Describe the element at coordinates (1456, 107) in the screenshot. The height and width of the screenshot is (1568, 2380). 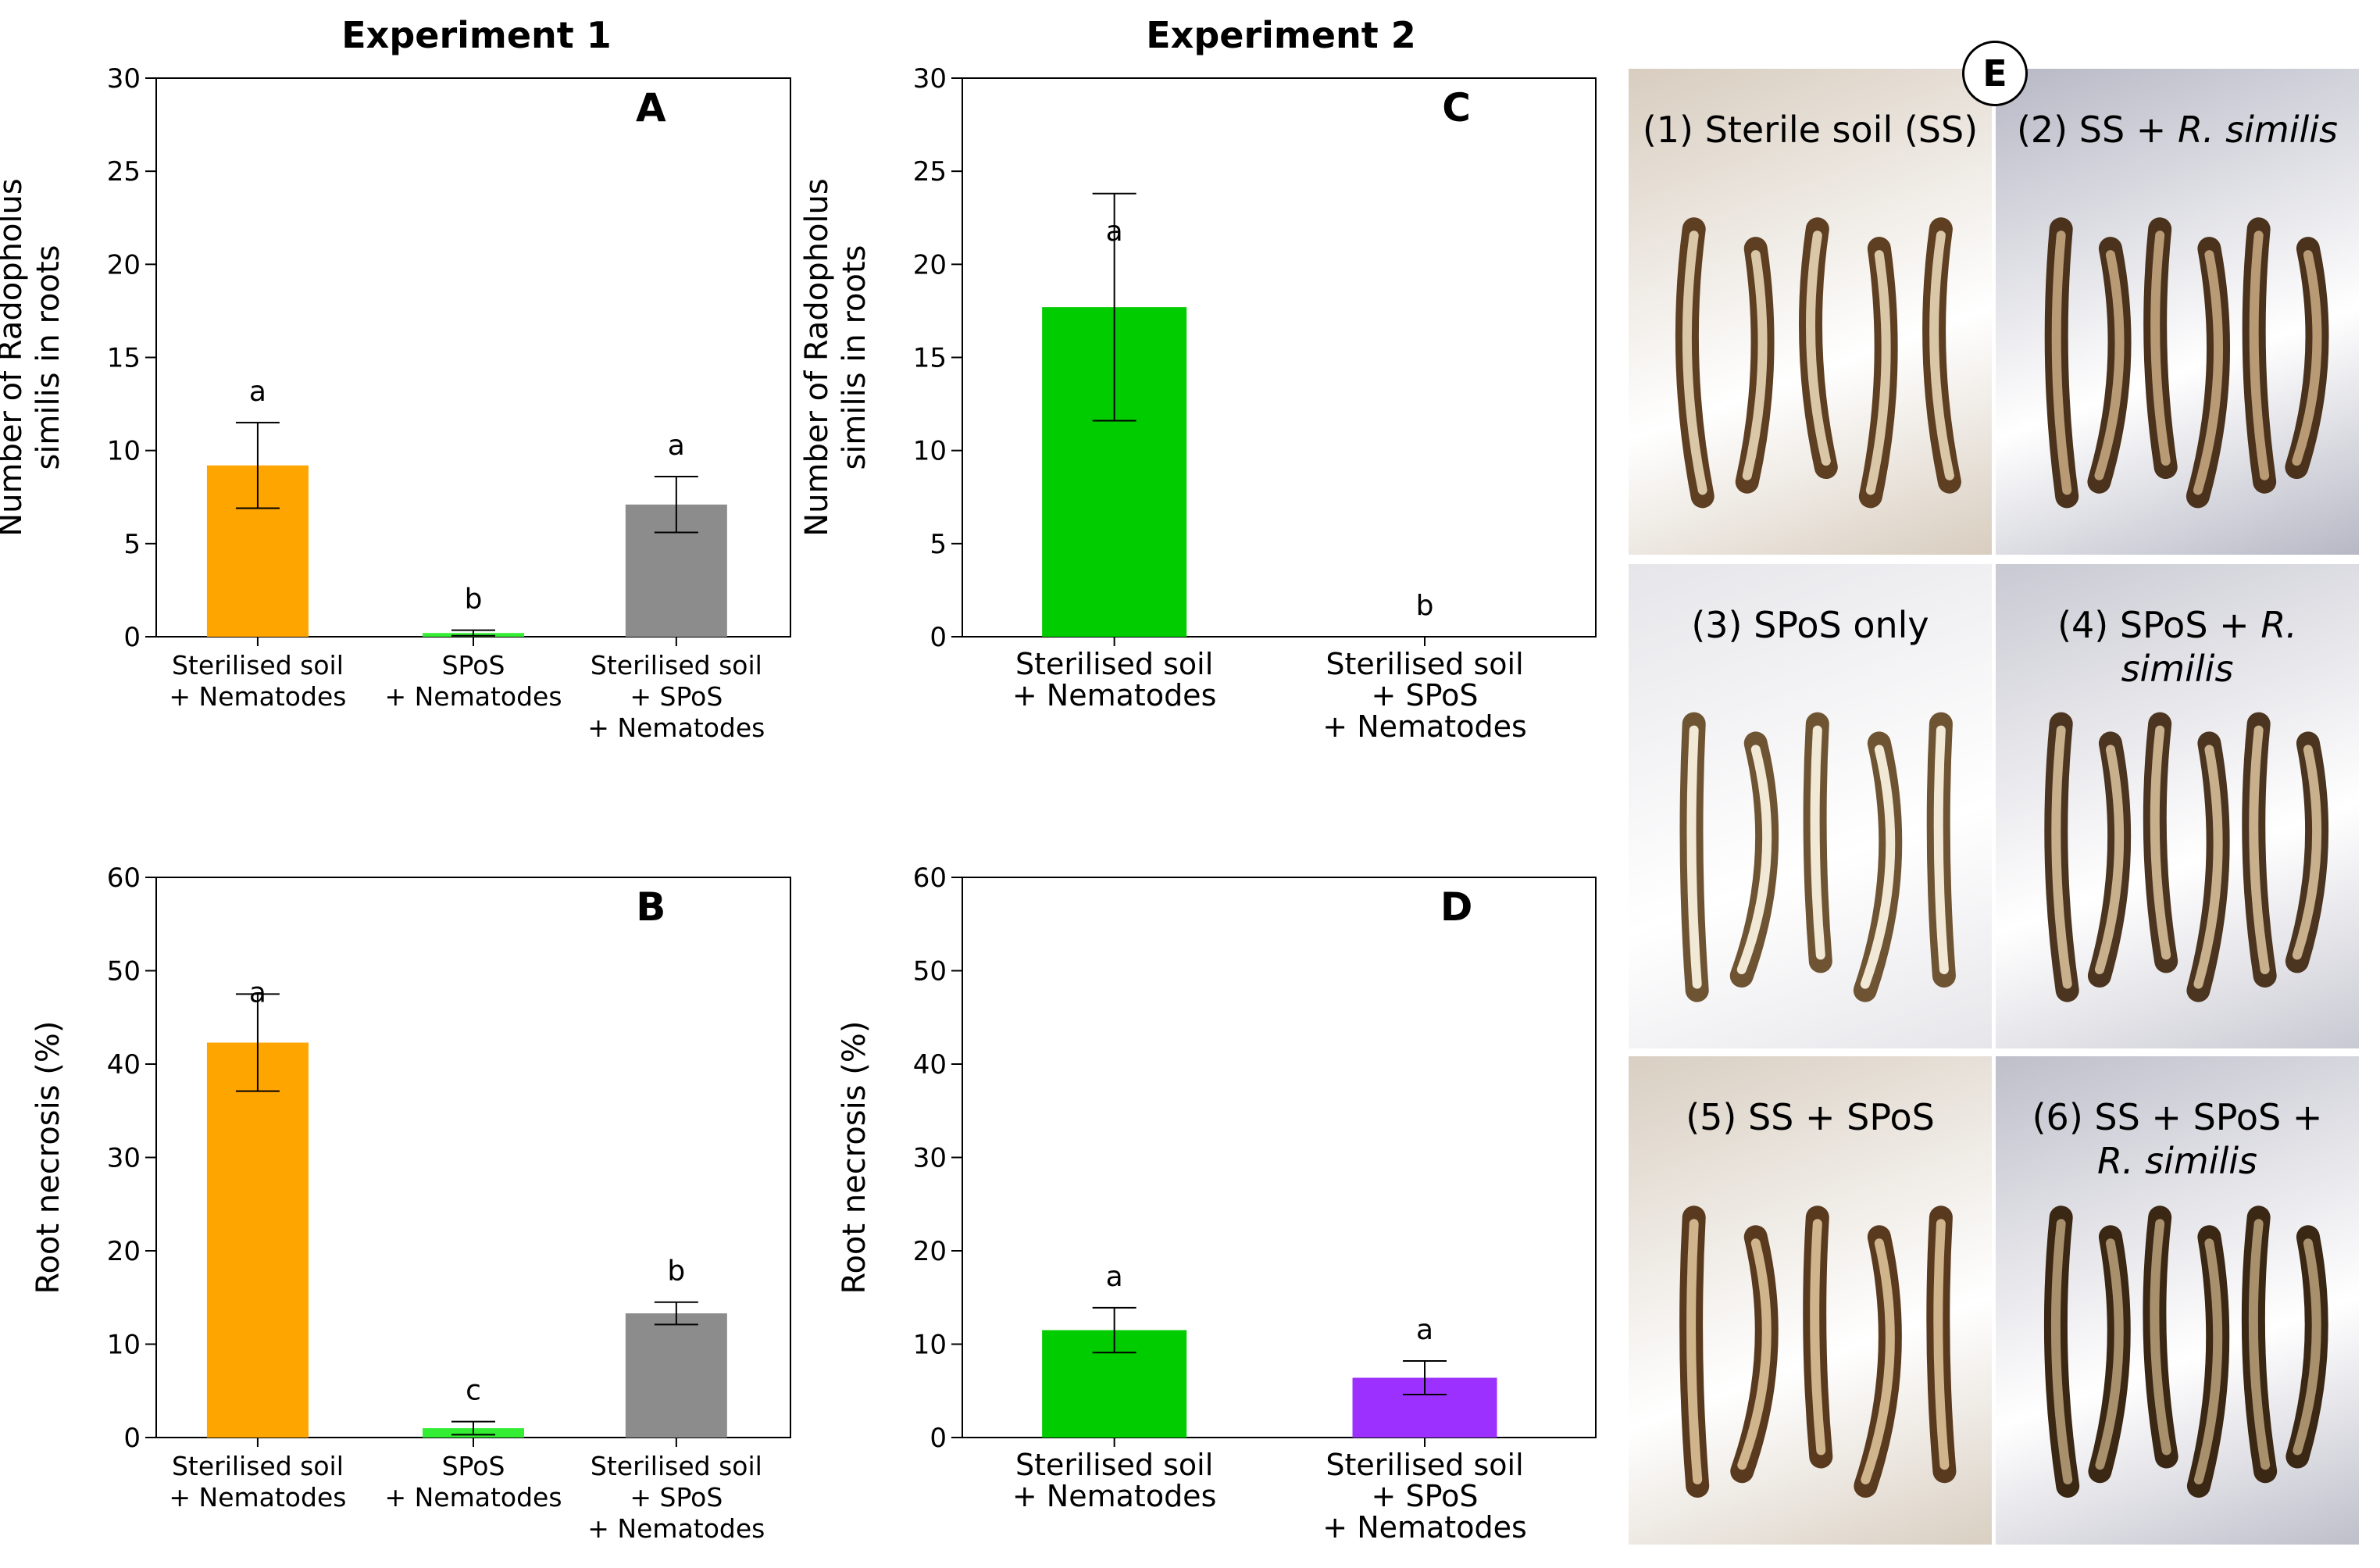
I see `panel-letter-c: C` at that location.